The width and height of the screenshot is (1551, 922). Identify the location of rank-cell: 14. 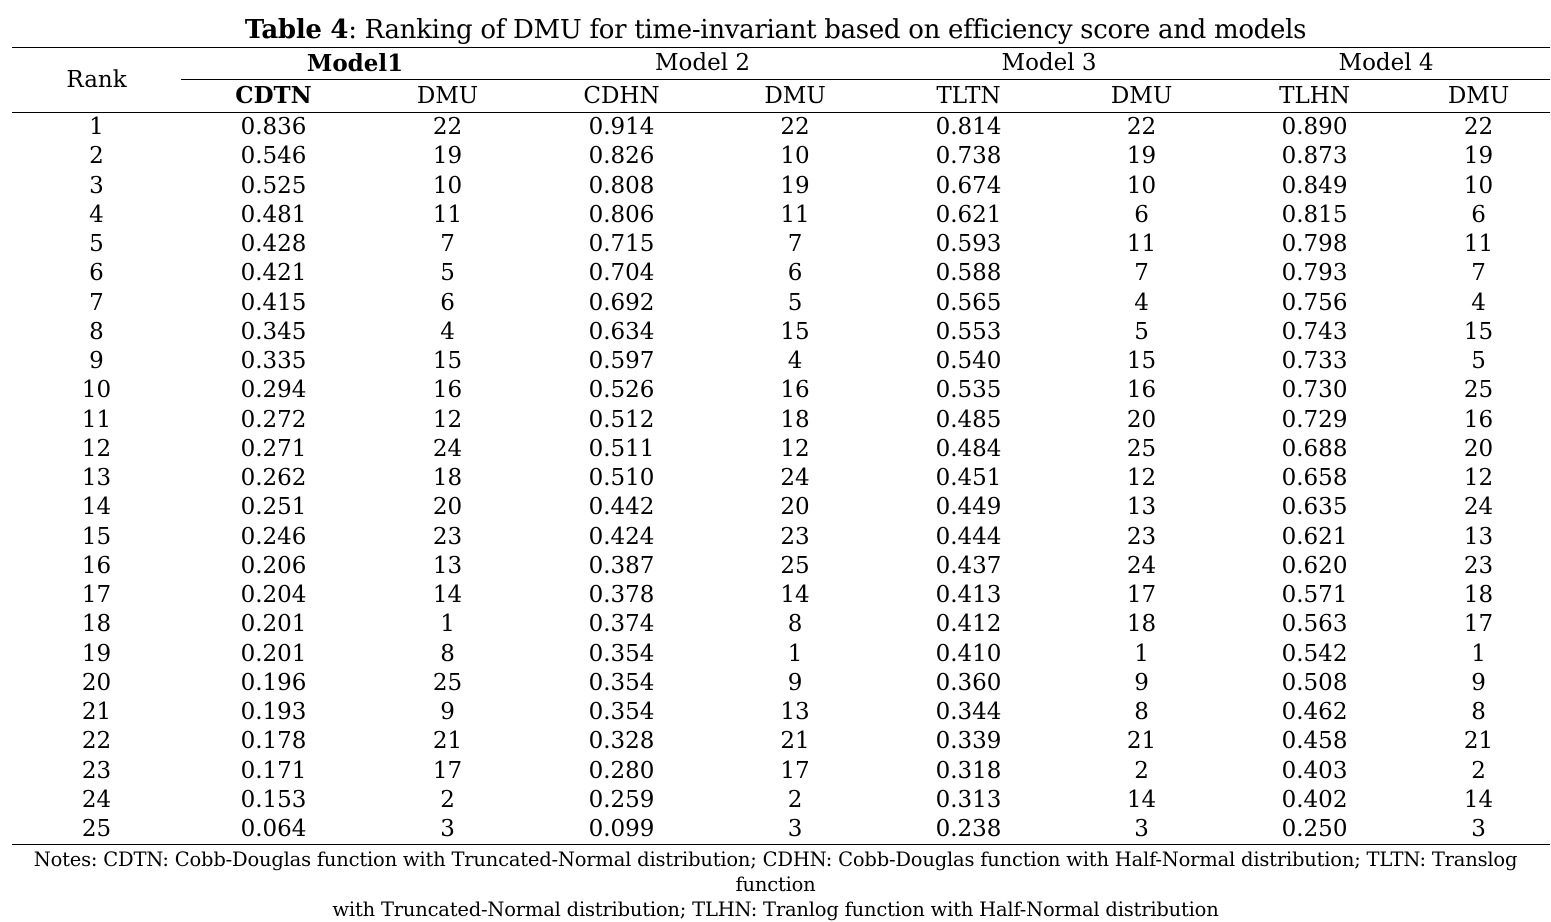
(96, 507).